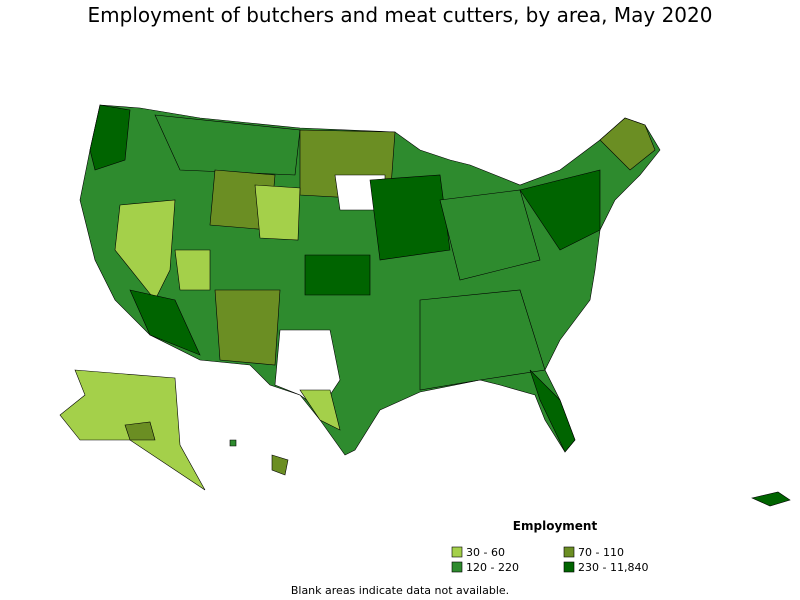  Describe the element at coordinates (613, 567) in the screenshot. I see `legend-label: 230 - 11,840` at that location.